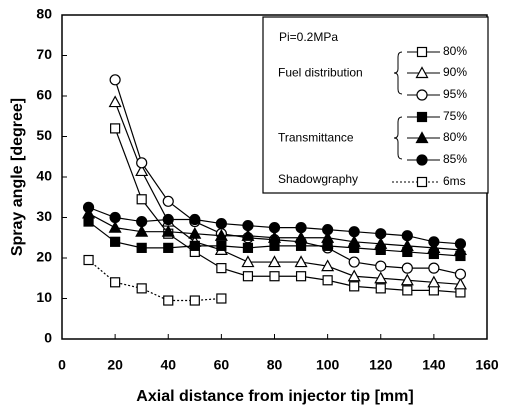  Describe the element at coordinates (454, 181) in the screenshot. I see `legend-label: 6ms` at that location.